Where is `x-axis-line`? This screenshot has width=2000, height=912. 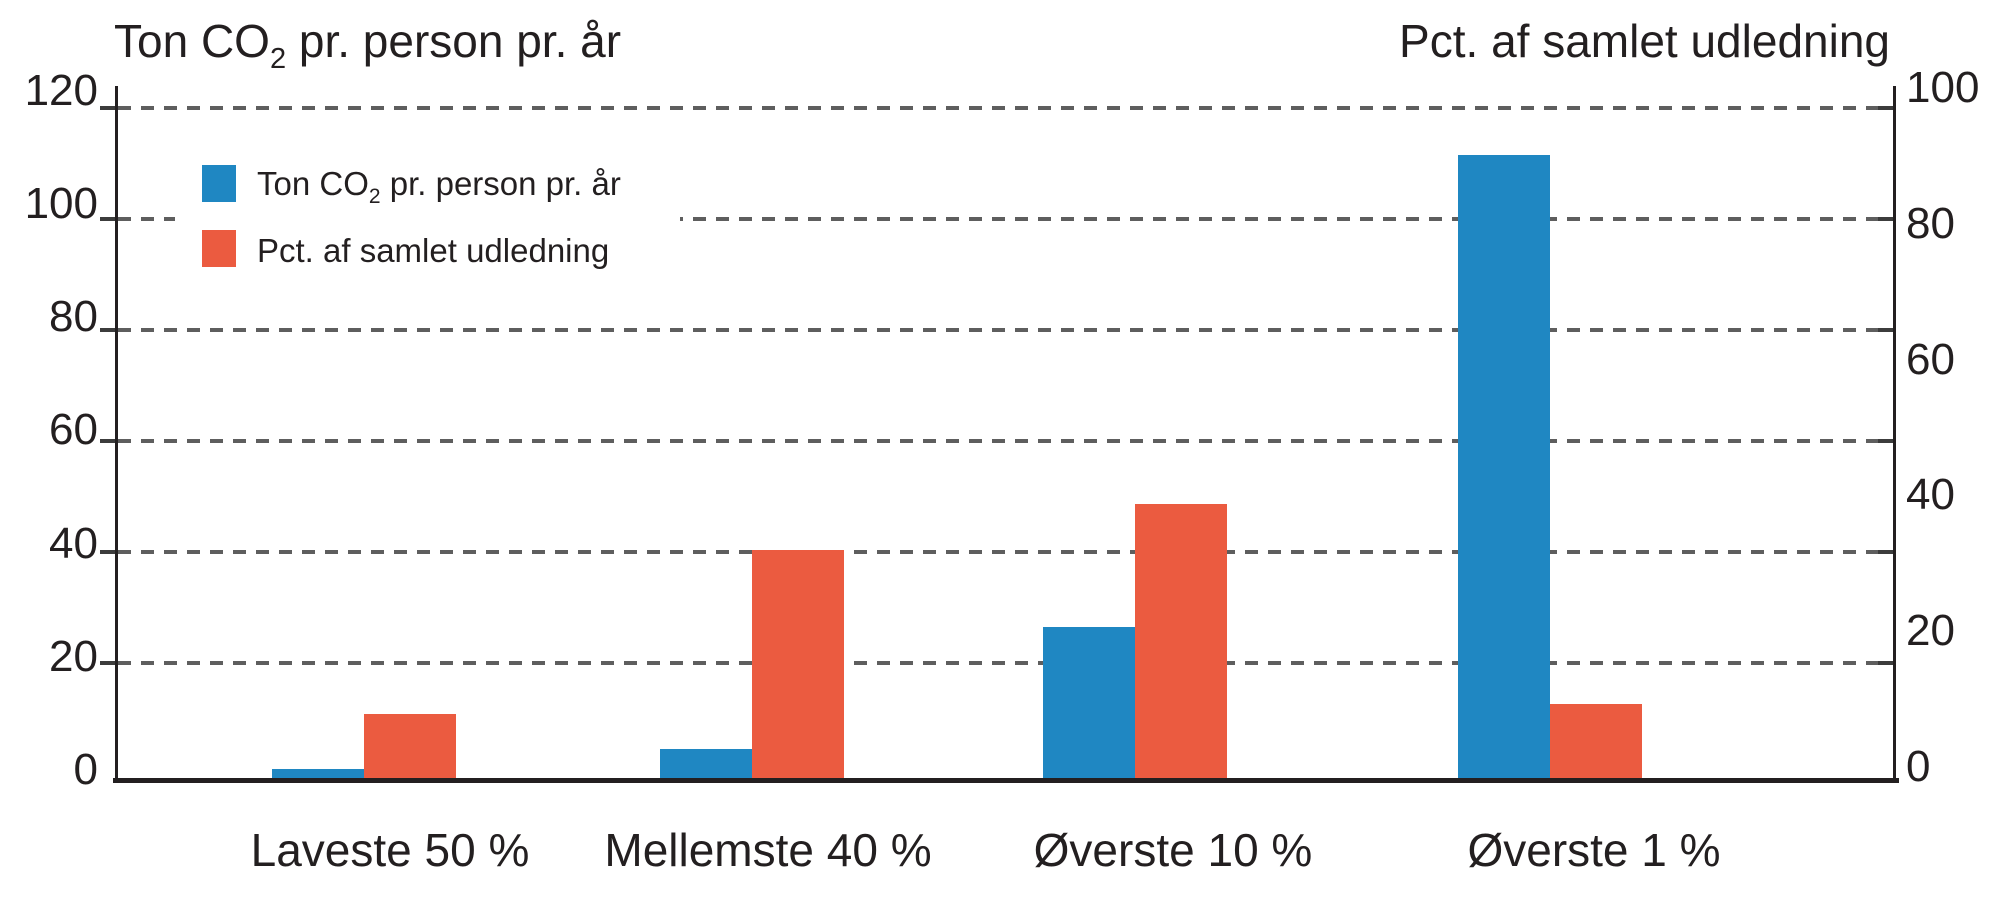
x-axis-line is located at coordinates (1006, 780).